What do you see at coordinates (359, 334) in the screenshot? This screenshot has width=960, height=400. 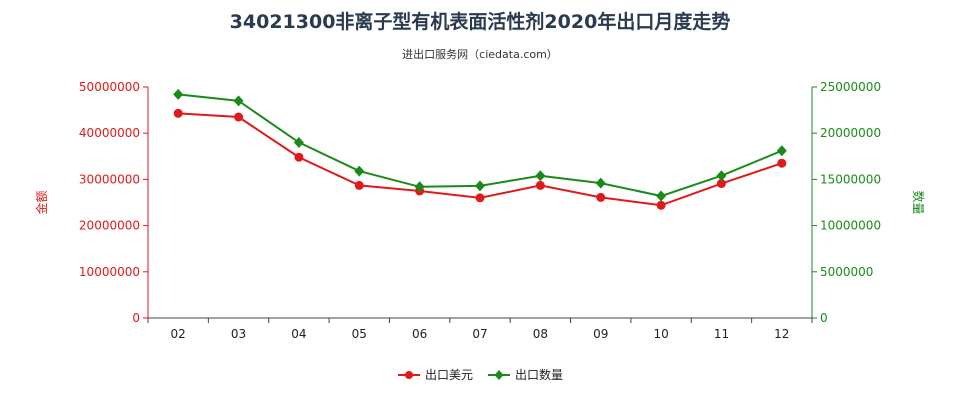 I see `x-tick-label: 05` at bounding box center [359, 334].